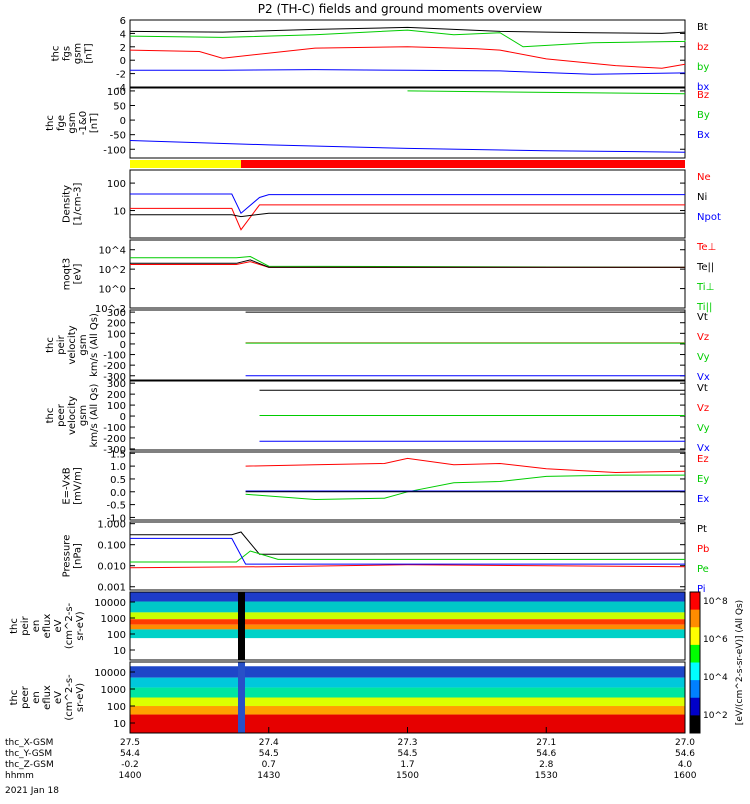  I want to click on x-tick-label: 1430, so click(268, 776).